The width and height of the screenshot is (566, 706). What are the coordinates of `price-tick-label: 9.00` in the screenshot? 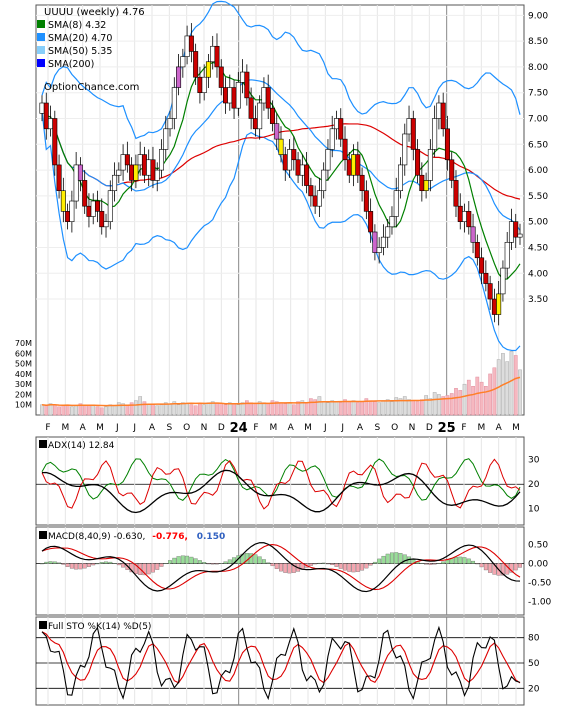 It's located at (538, 16).